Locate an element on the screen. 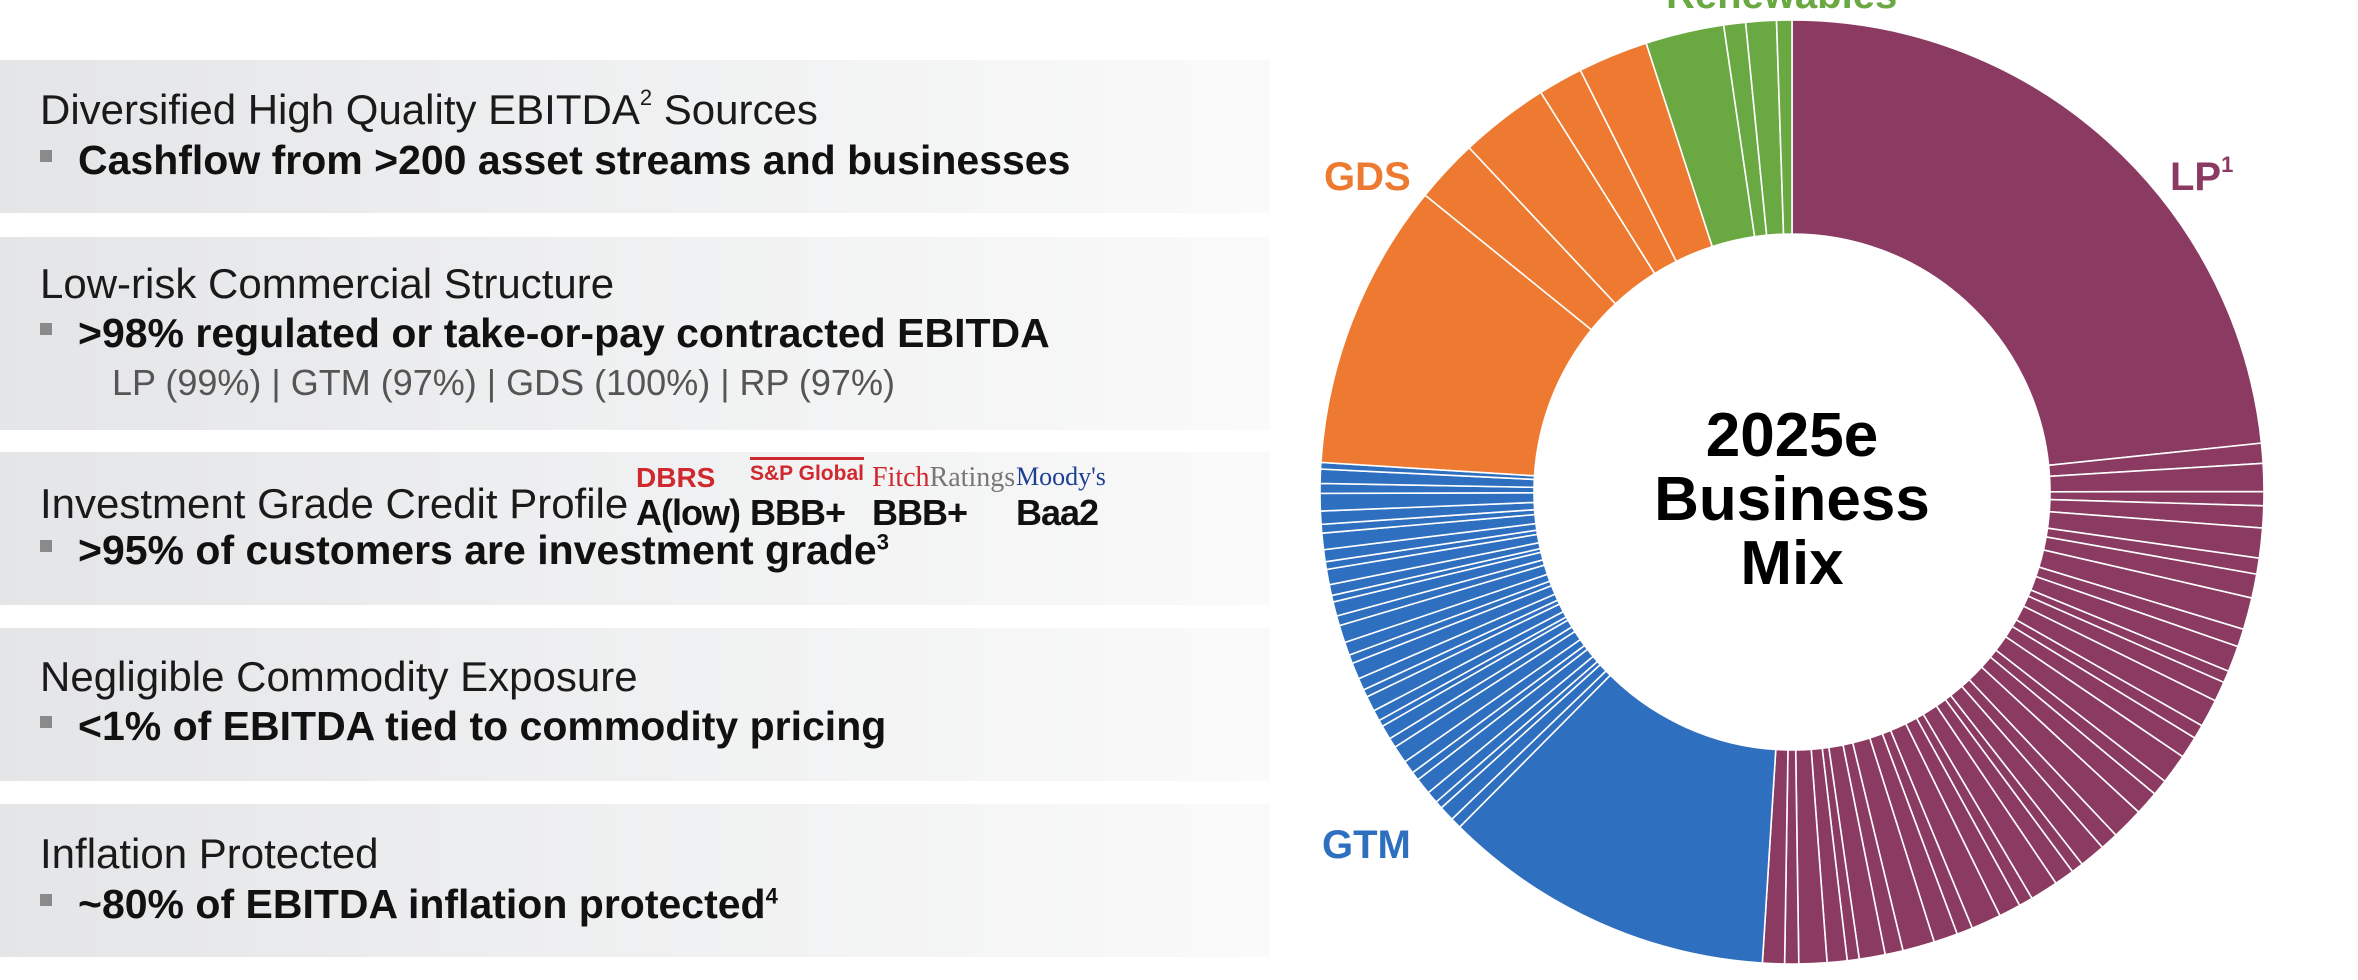 The image size is (2358, 980). segment-label-renewables: Renewables is located at coordinates (1781, 8).